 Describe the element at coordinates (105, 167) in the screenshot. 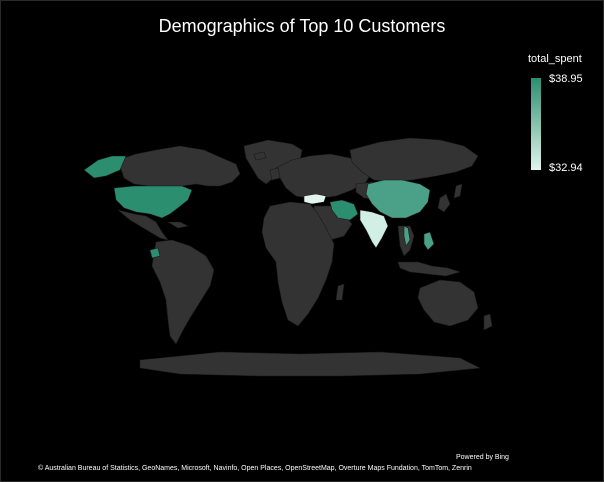

I see `country-alaska` at that location.